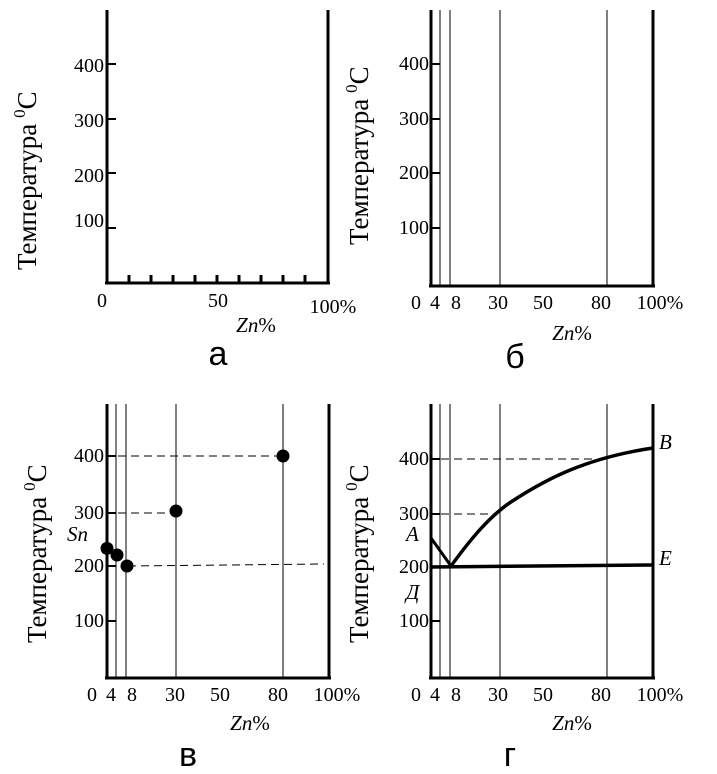 The width and height of the screenshot is (717, 774). Describe the element at coordinates (412, 592) in the screenshot. I see `point-label-d: Д` at that location.